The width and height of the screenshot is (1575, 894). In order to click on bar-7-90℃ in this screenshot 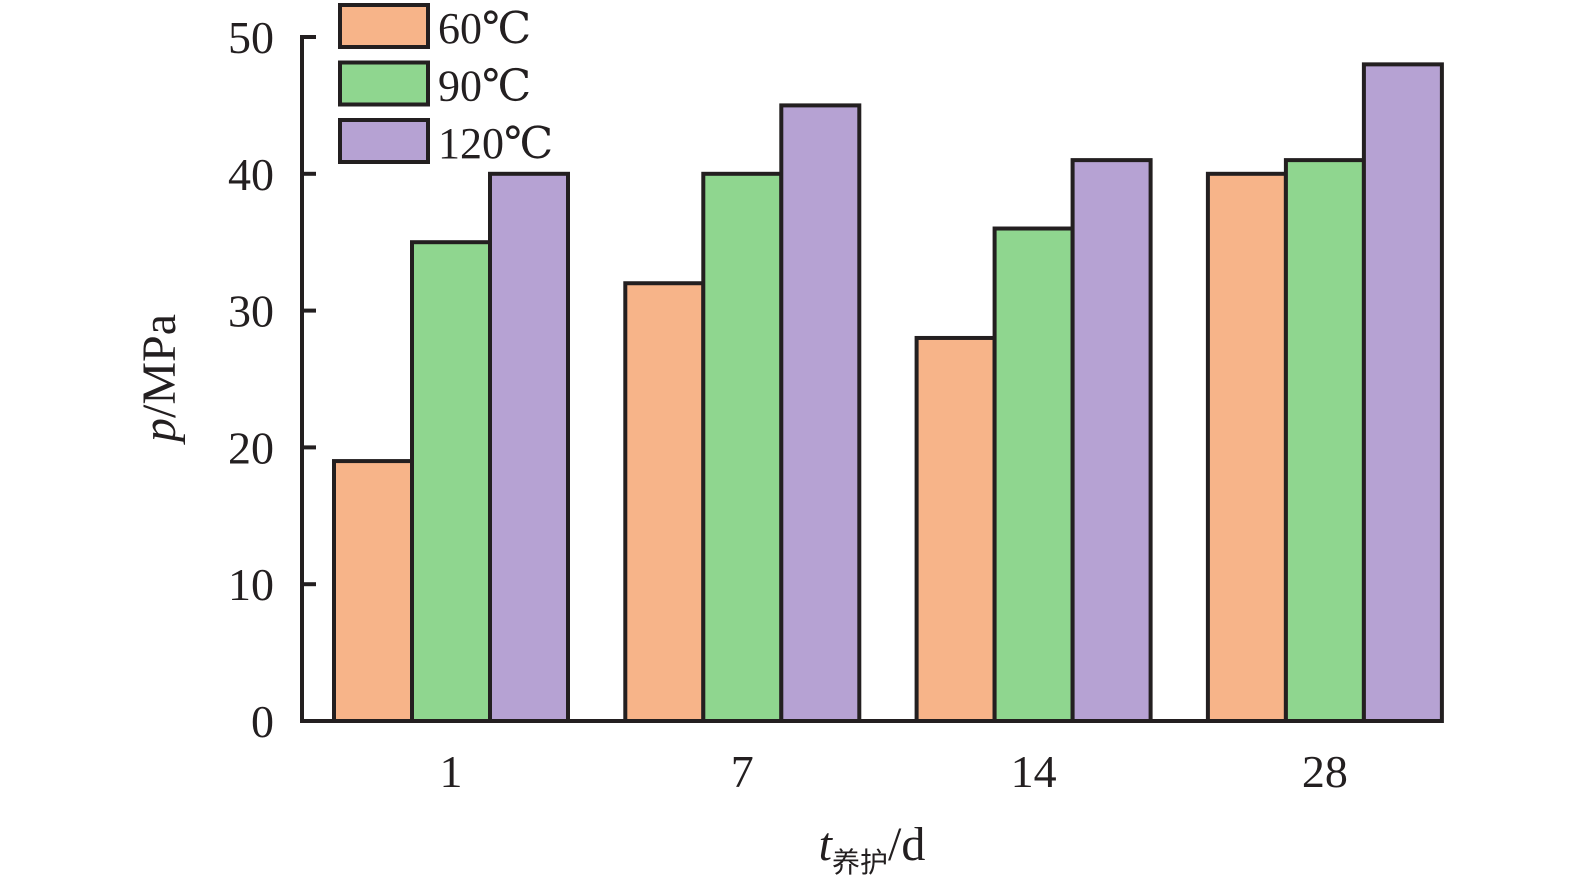, I will do `click(742, 447)`.